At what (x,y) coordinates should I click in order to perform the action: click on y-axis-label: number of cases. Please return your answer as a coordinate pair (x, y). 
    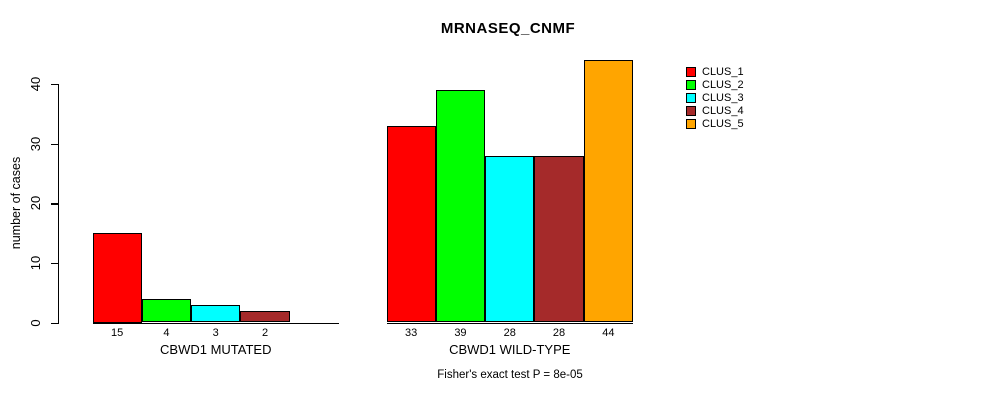
    Looking at the image, I should click on (16, 203).